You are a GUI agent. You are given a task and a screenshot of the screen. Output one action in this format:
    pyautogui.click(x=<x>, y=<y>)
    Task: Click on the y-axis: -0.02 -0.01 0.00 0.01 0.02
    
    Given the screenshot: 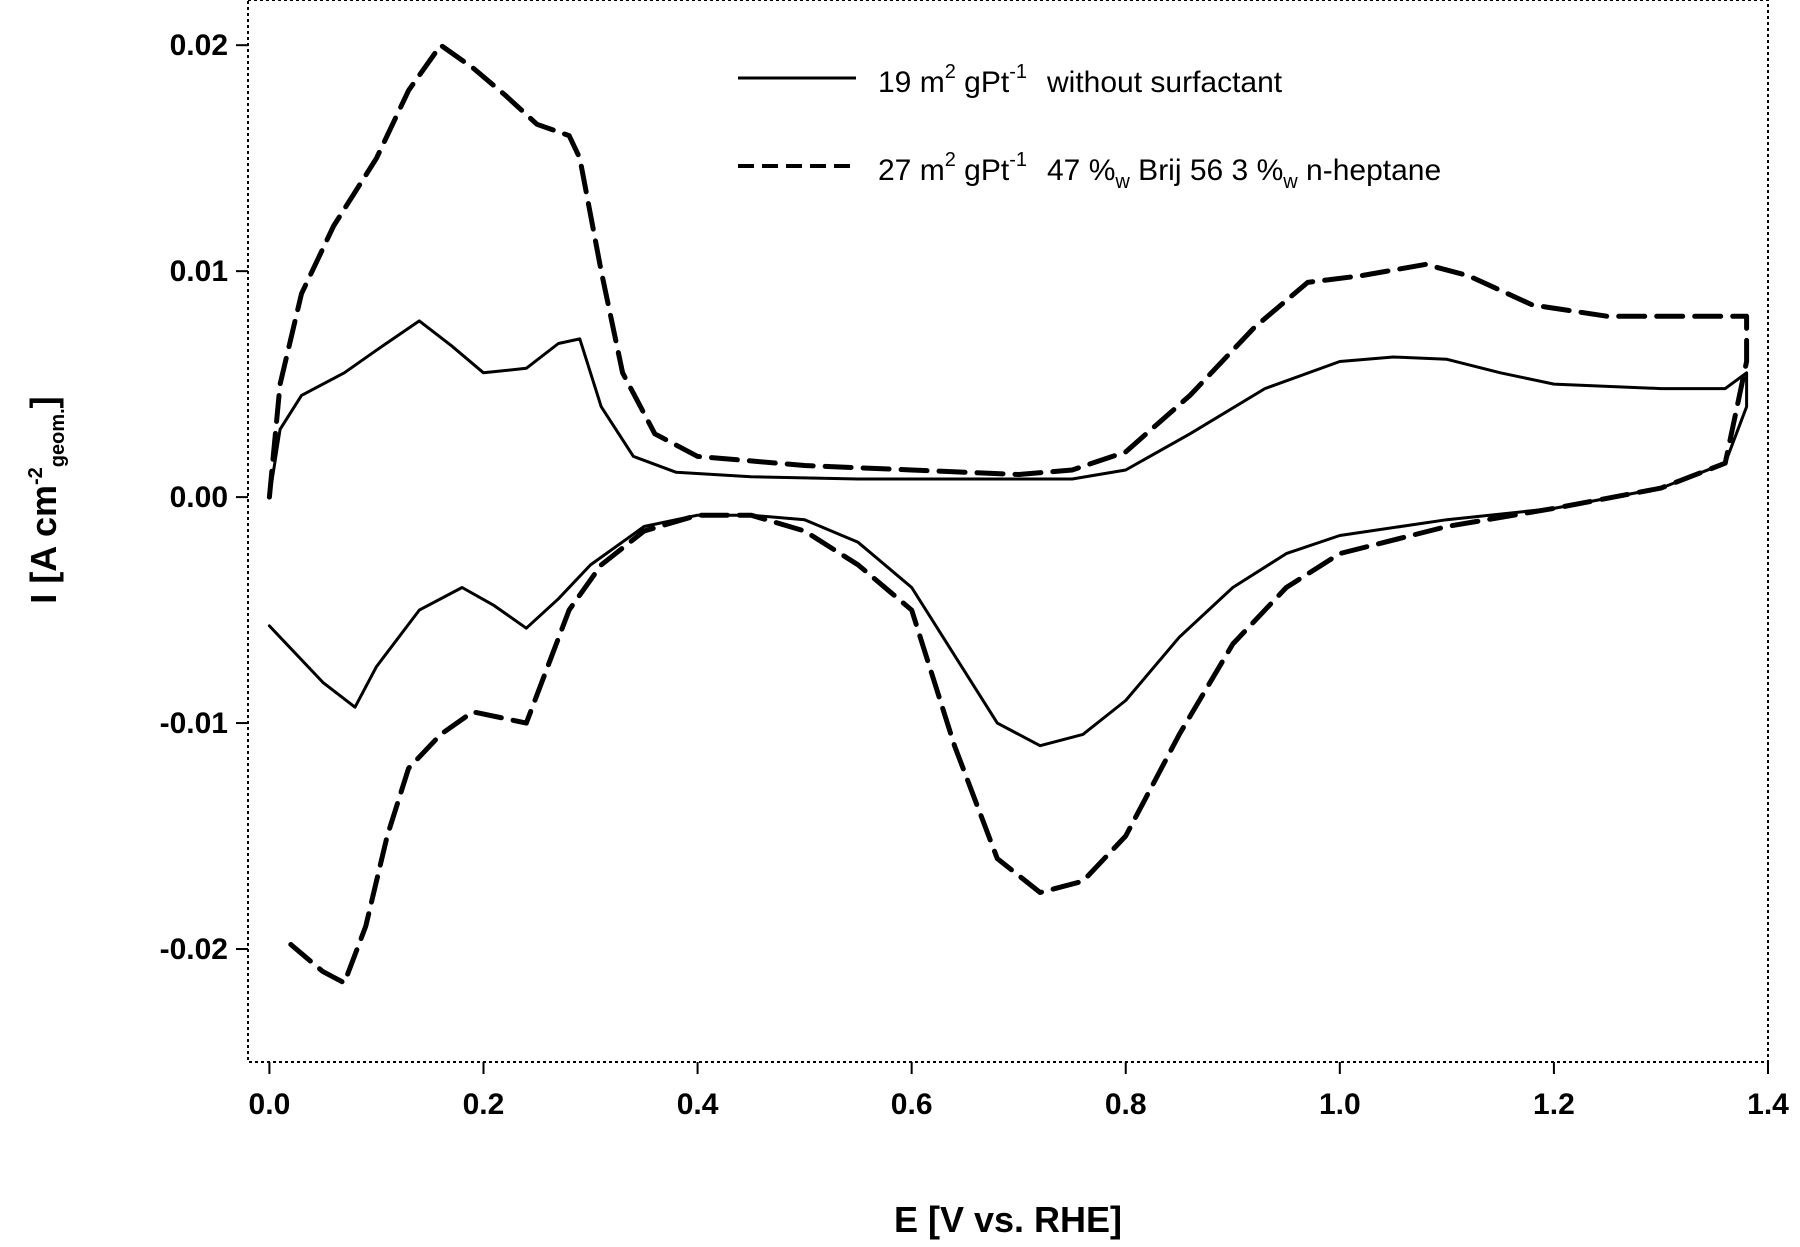 What is the action you would take?
    pyautogui.click(x=204, y=497)
    